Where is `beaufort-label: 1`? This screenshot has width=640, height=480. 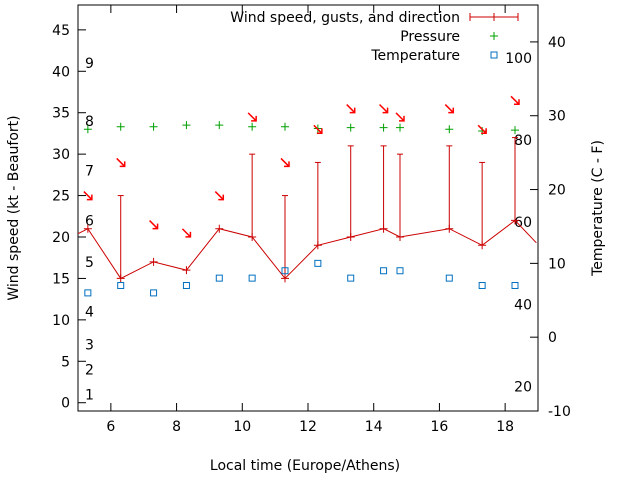 beaufort-label: 1 is located at coordinates (89, 395).